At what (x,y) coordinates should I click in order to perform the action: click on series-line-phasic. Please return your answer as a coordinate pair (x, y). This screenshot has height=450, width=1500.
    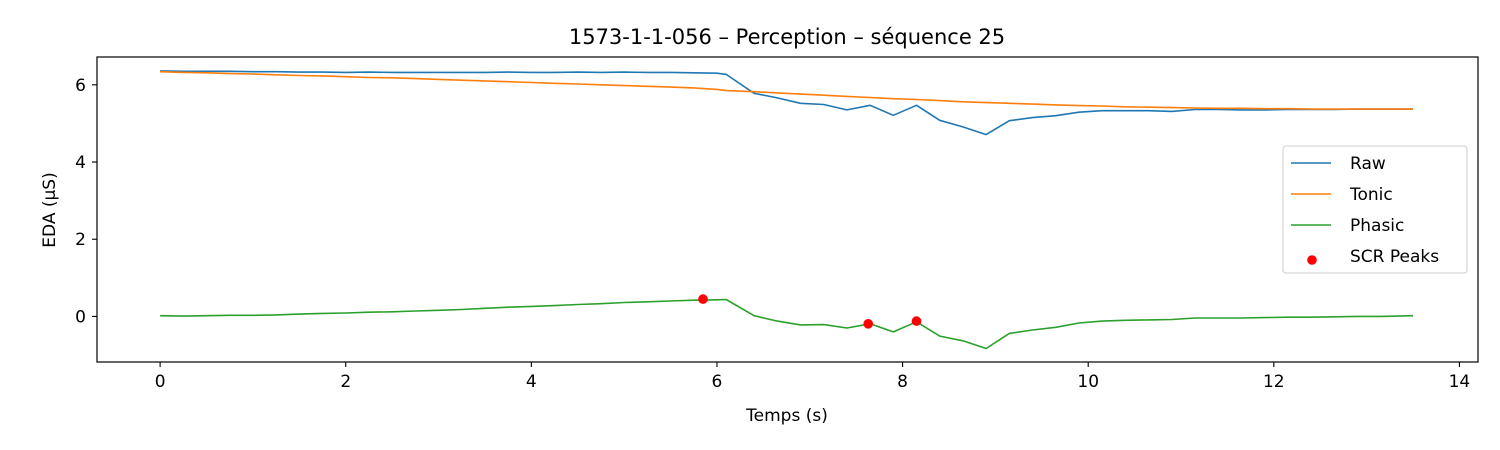
    Looking at the image, I should click on (787, 324).